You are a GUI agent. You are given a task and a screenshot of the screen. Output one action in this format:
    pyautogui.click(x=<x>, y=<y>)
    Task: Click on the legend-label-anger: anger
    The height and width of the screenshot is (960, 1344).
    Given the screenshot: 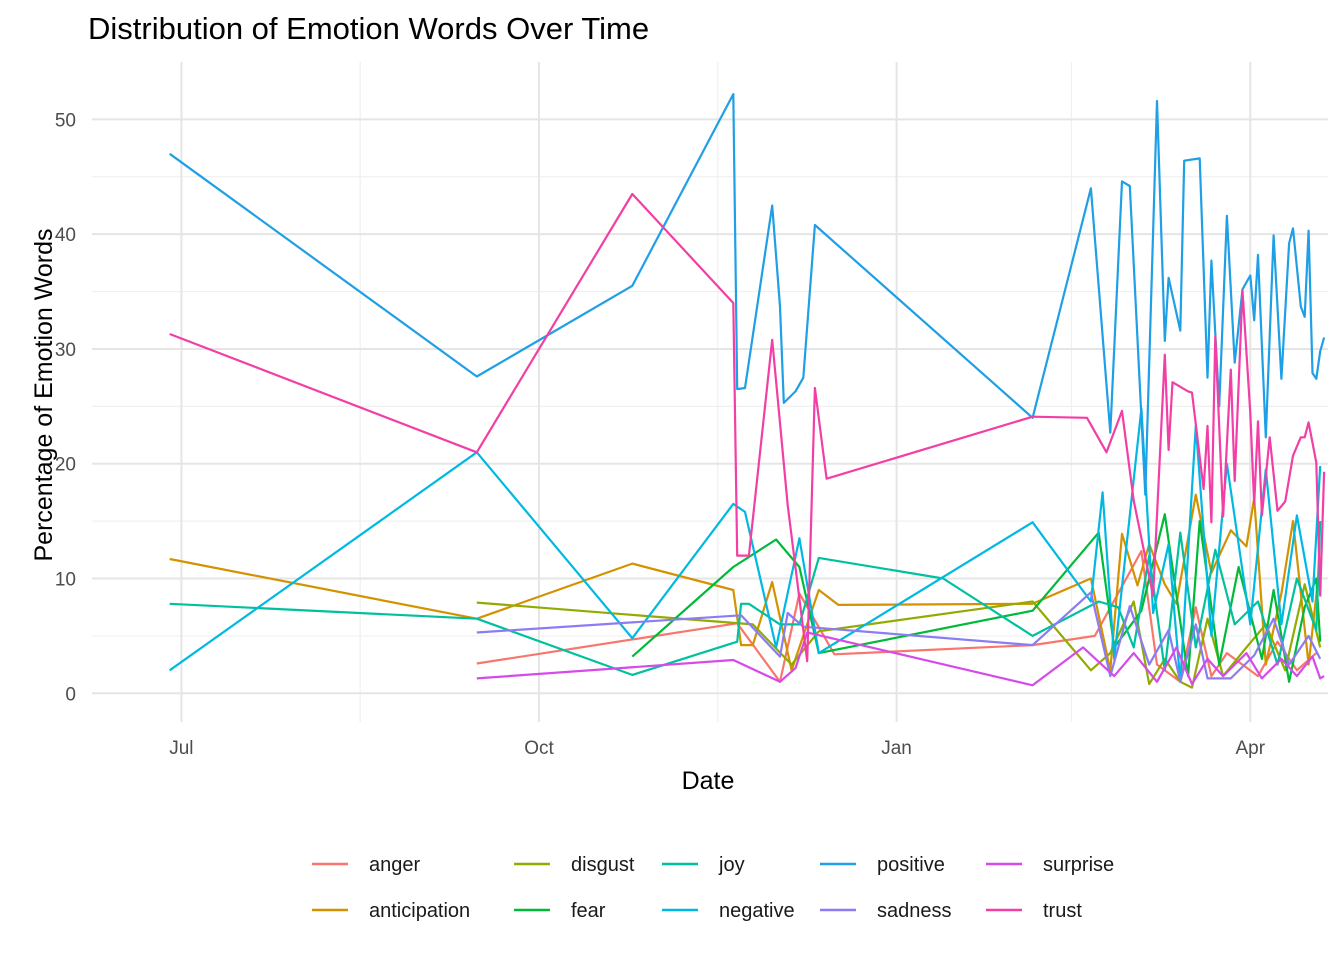 What is the action you would take?
    pyautogui.click(x=394, y=865)
    